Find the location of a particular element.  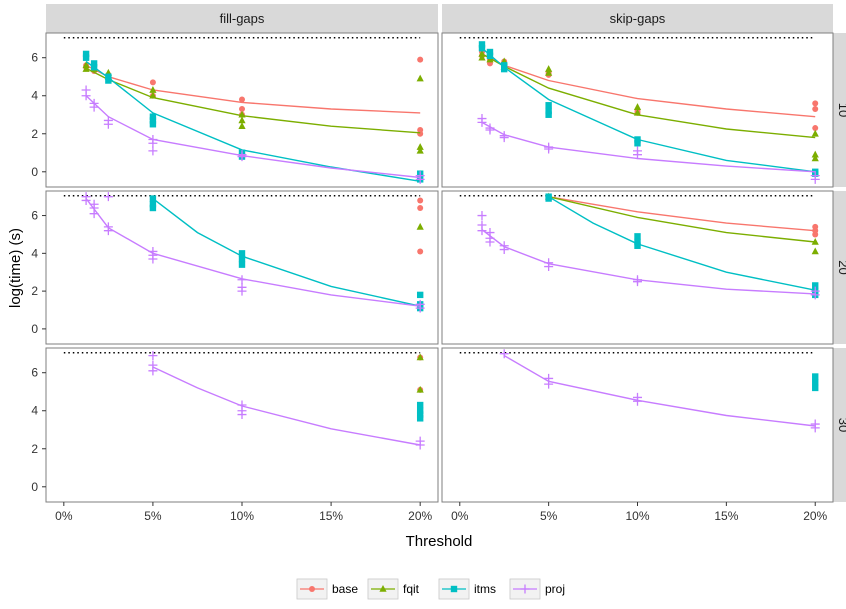

x-tick-label: 15% is located at coordinates (331, 516).